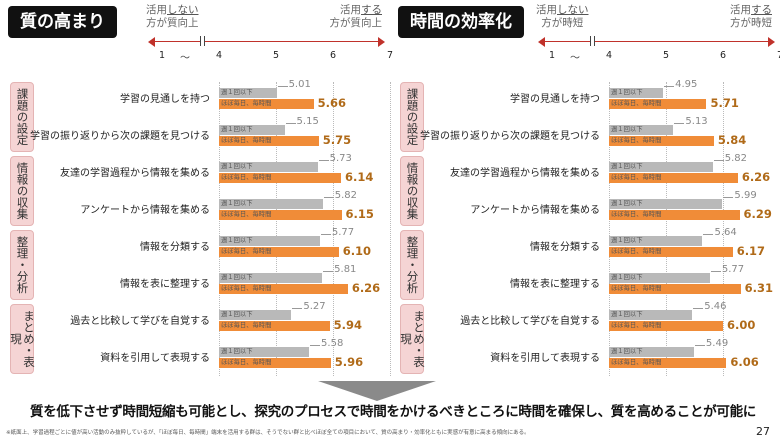  Describe the element at coordinates (412, 191) in the screenshot. I see `category-label: 情報の収集` at that location.